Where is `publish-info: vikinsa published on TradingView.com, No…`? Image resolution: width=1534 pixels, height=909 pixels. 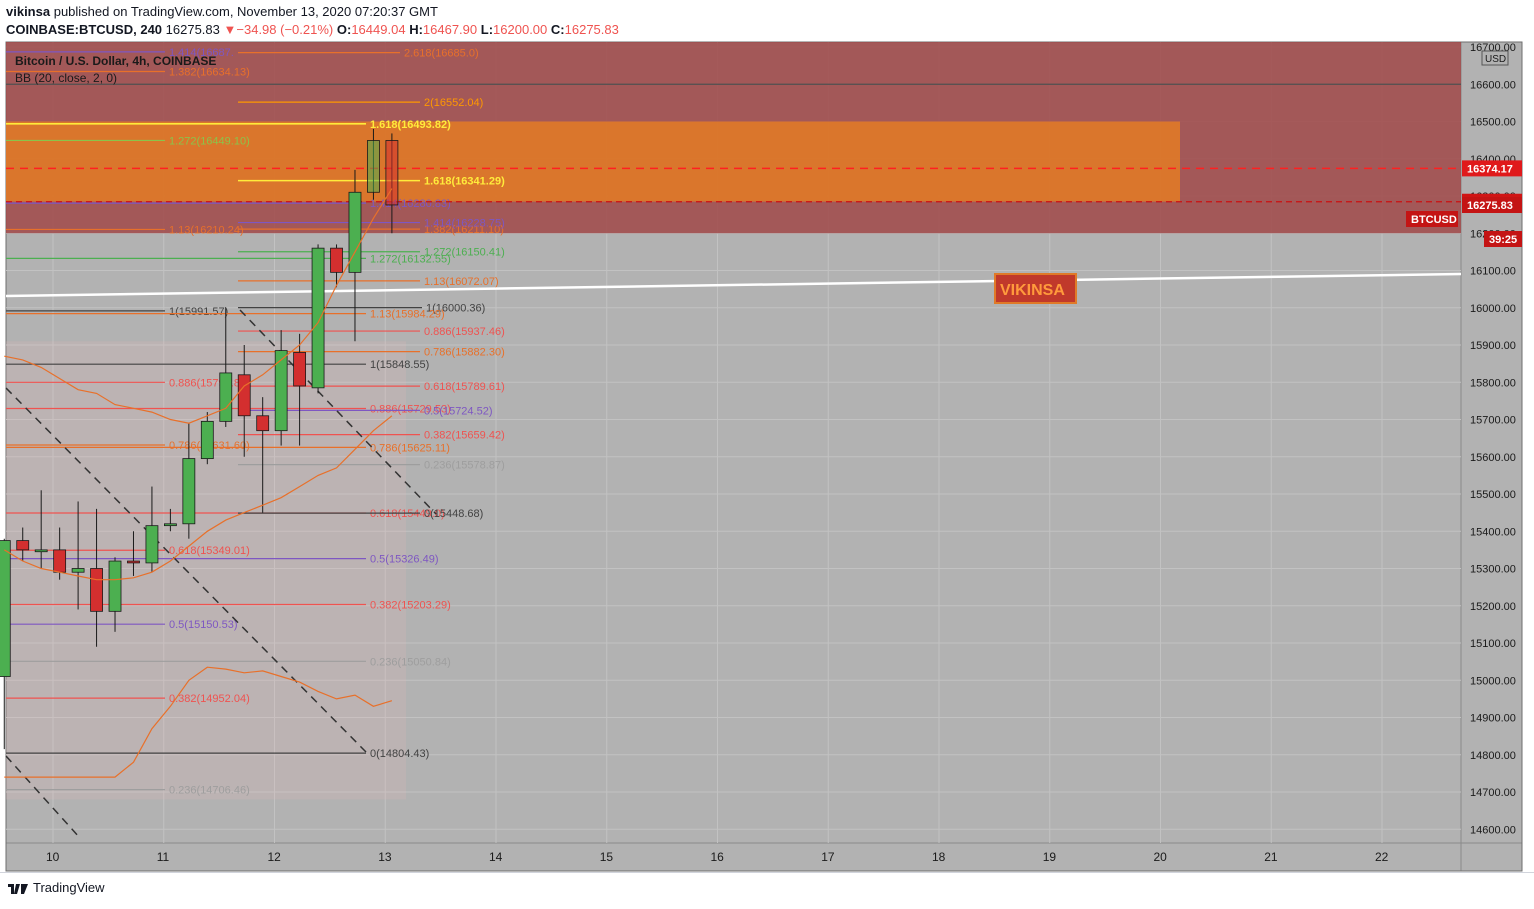 publish-info: vikinsa published on TradingView.com, No… is located at coordinates (222, 11).